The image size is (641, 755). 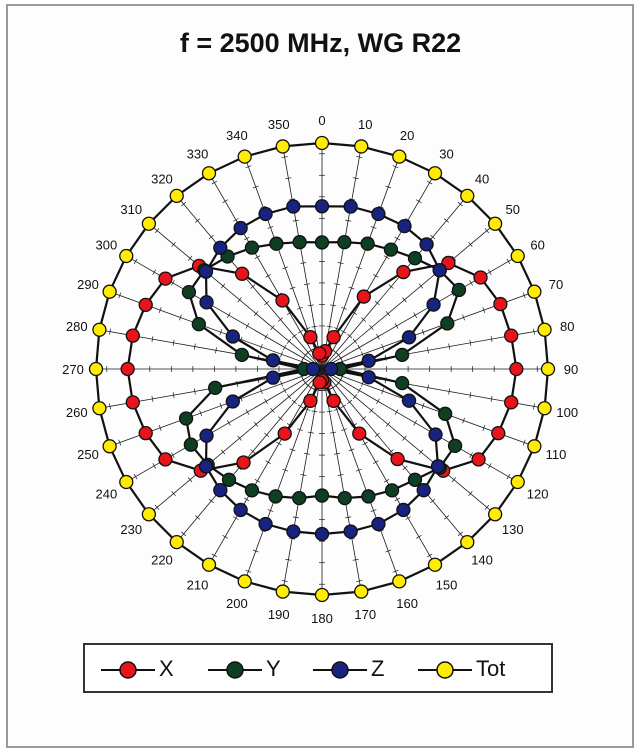 I want to click on legend-swatch-z, so click(x=340, y=670).